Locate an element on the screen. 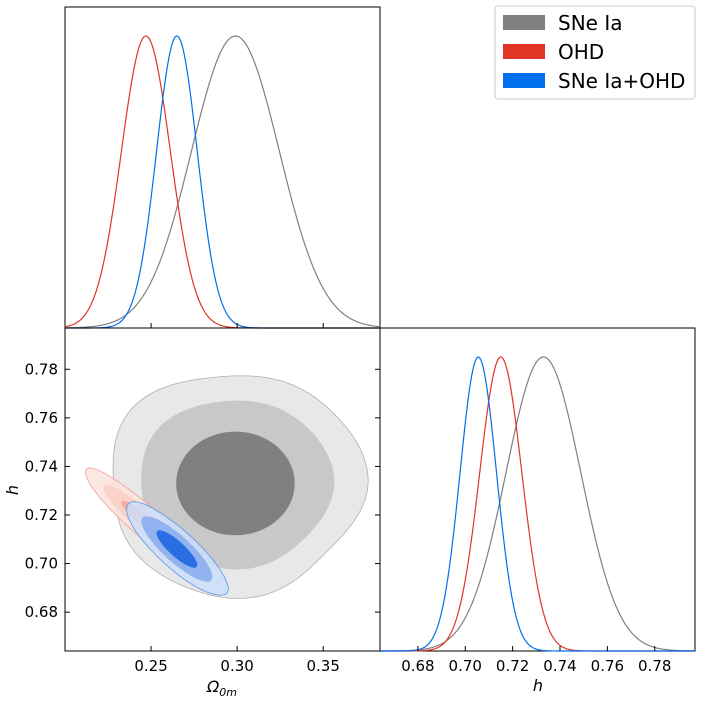  legend-swatch-combined is located at coordinates (524, 80).